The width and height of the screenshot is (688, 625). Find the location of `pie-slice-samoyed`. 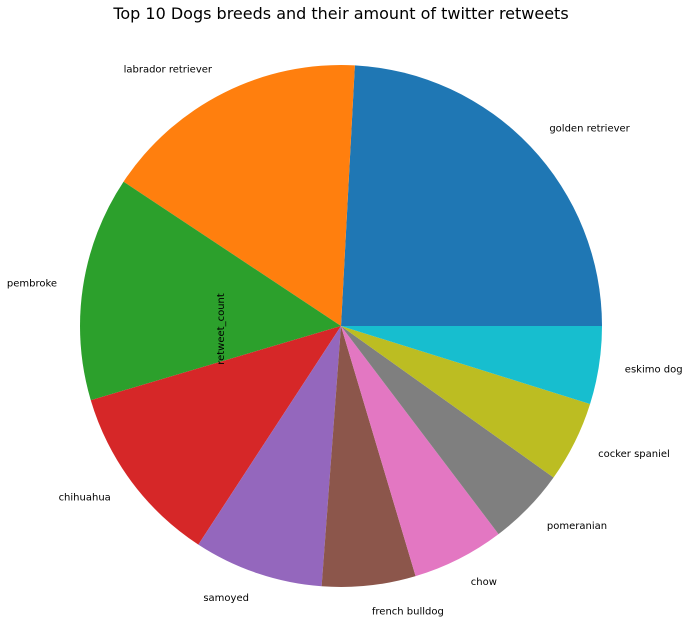

pie-slice-samoyed is located at coordinates (269, 456).